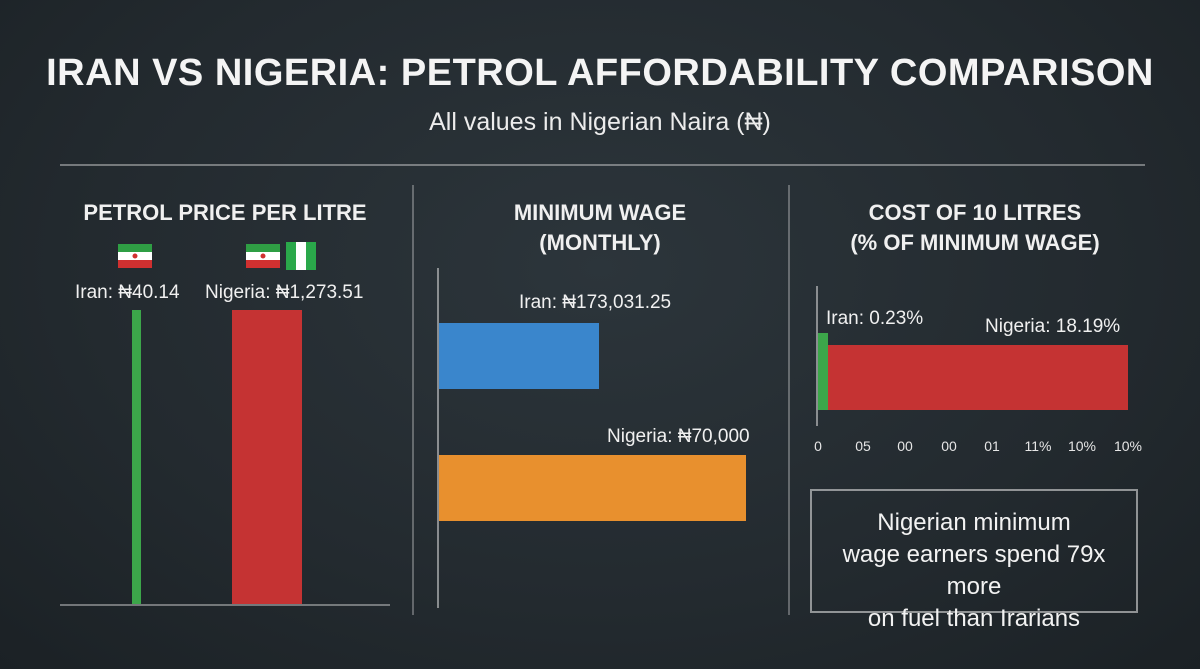  What do you see at coordinates (519, 356) in the screenshot?
I see `iran-wage-bar` at bounding box center [519, 356].